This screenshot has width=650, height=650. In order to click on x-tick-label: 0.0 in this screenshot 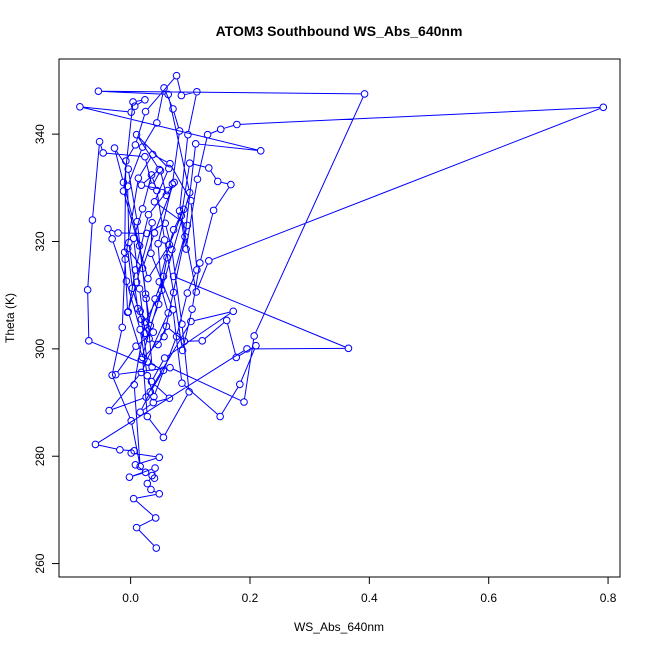, I will do `click(130, 598)`.